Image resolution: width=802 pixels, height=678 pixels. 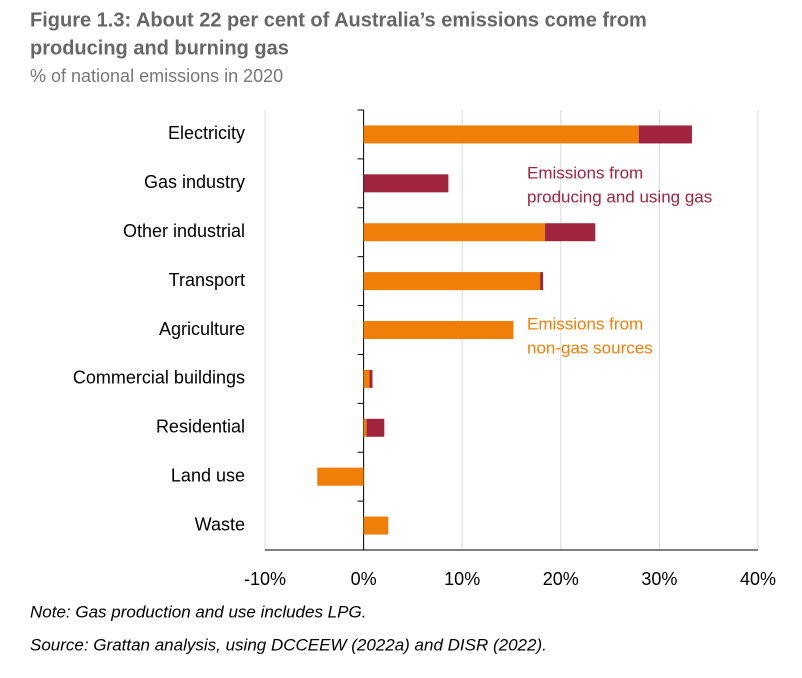 What do you see at coordinates (265, 579) in the screenshot?
I see `x-tick-label: -10%` at bounding box center [265, 579].